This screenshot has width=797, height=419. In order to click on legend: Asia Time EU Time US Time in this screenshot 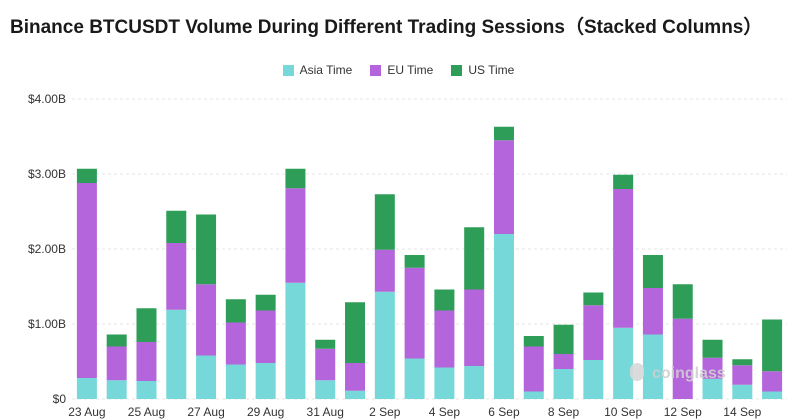, I will do `click(398, 70)`.